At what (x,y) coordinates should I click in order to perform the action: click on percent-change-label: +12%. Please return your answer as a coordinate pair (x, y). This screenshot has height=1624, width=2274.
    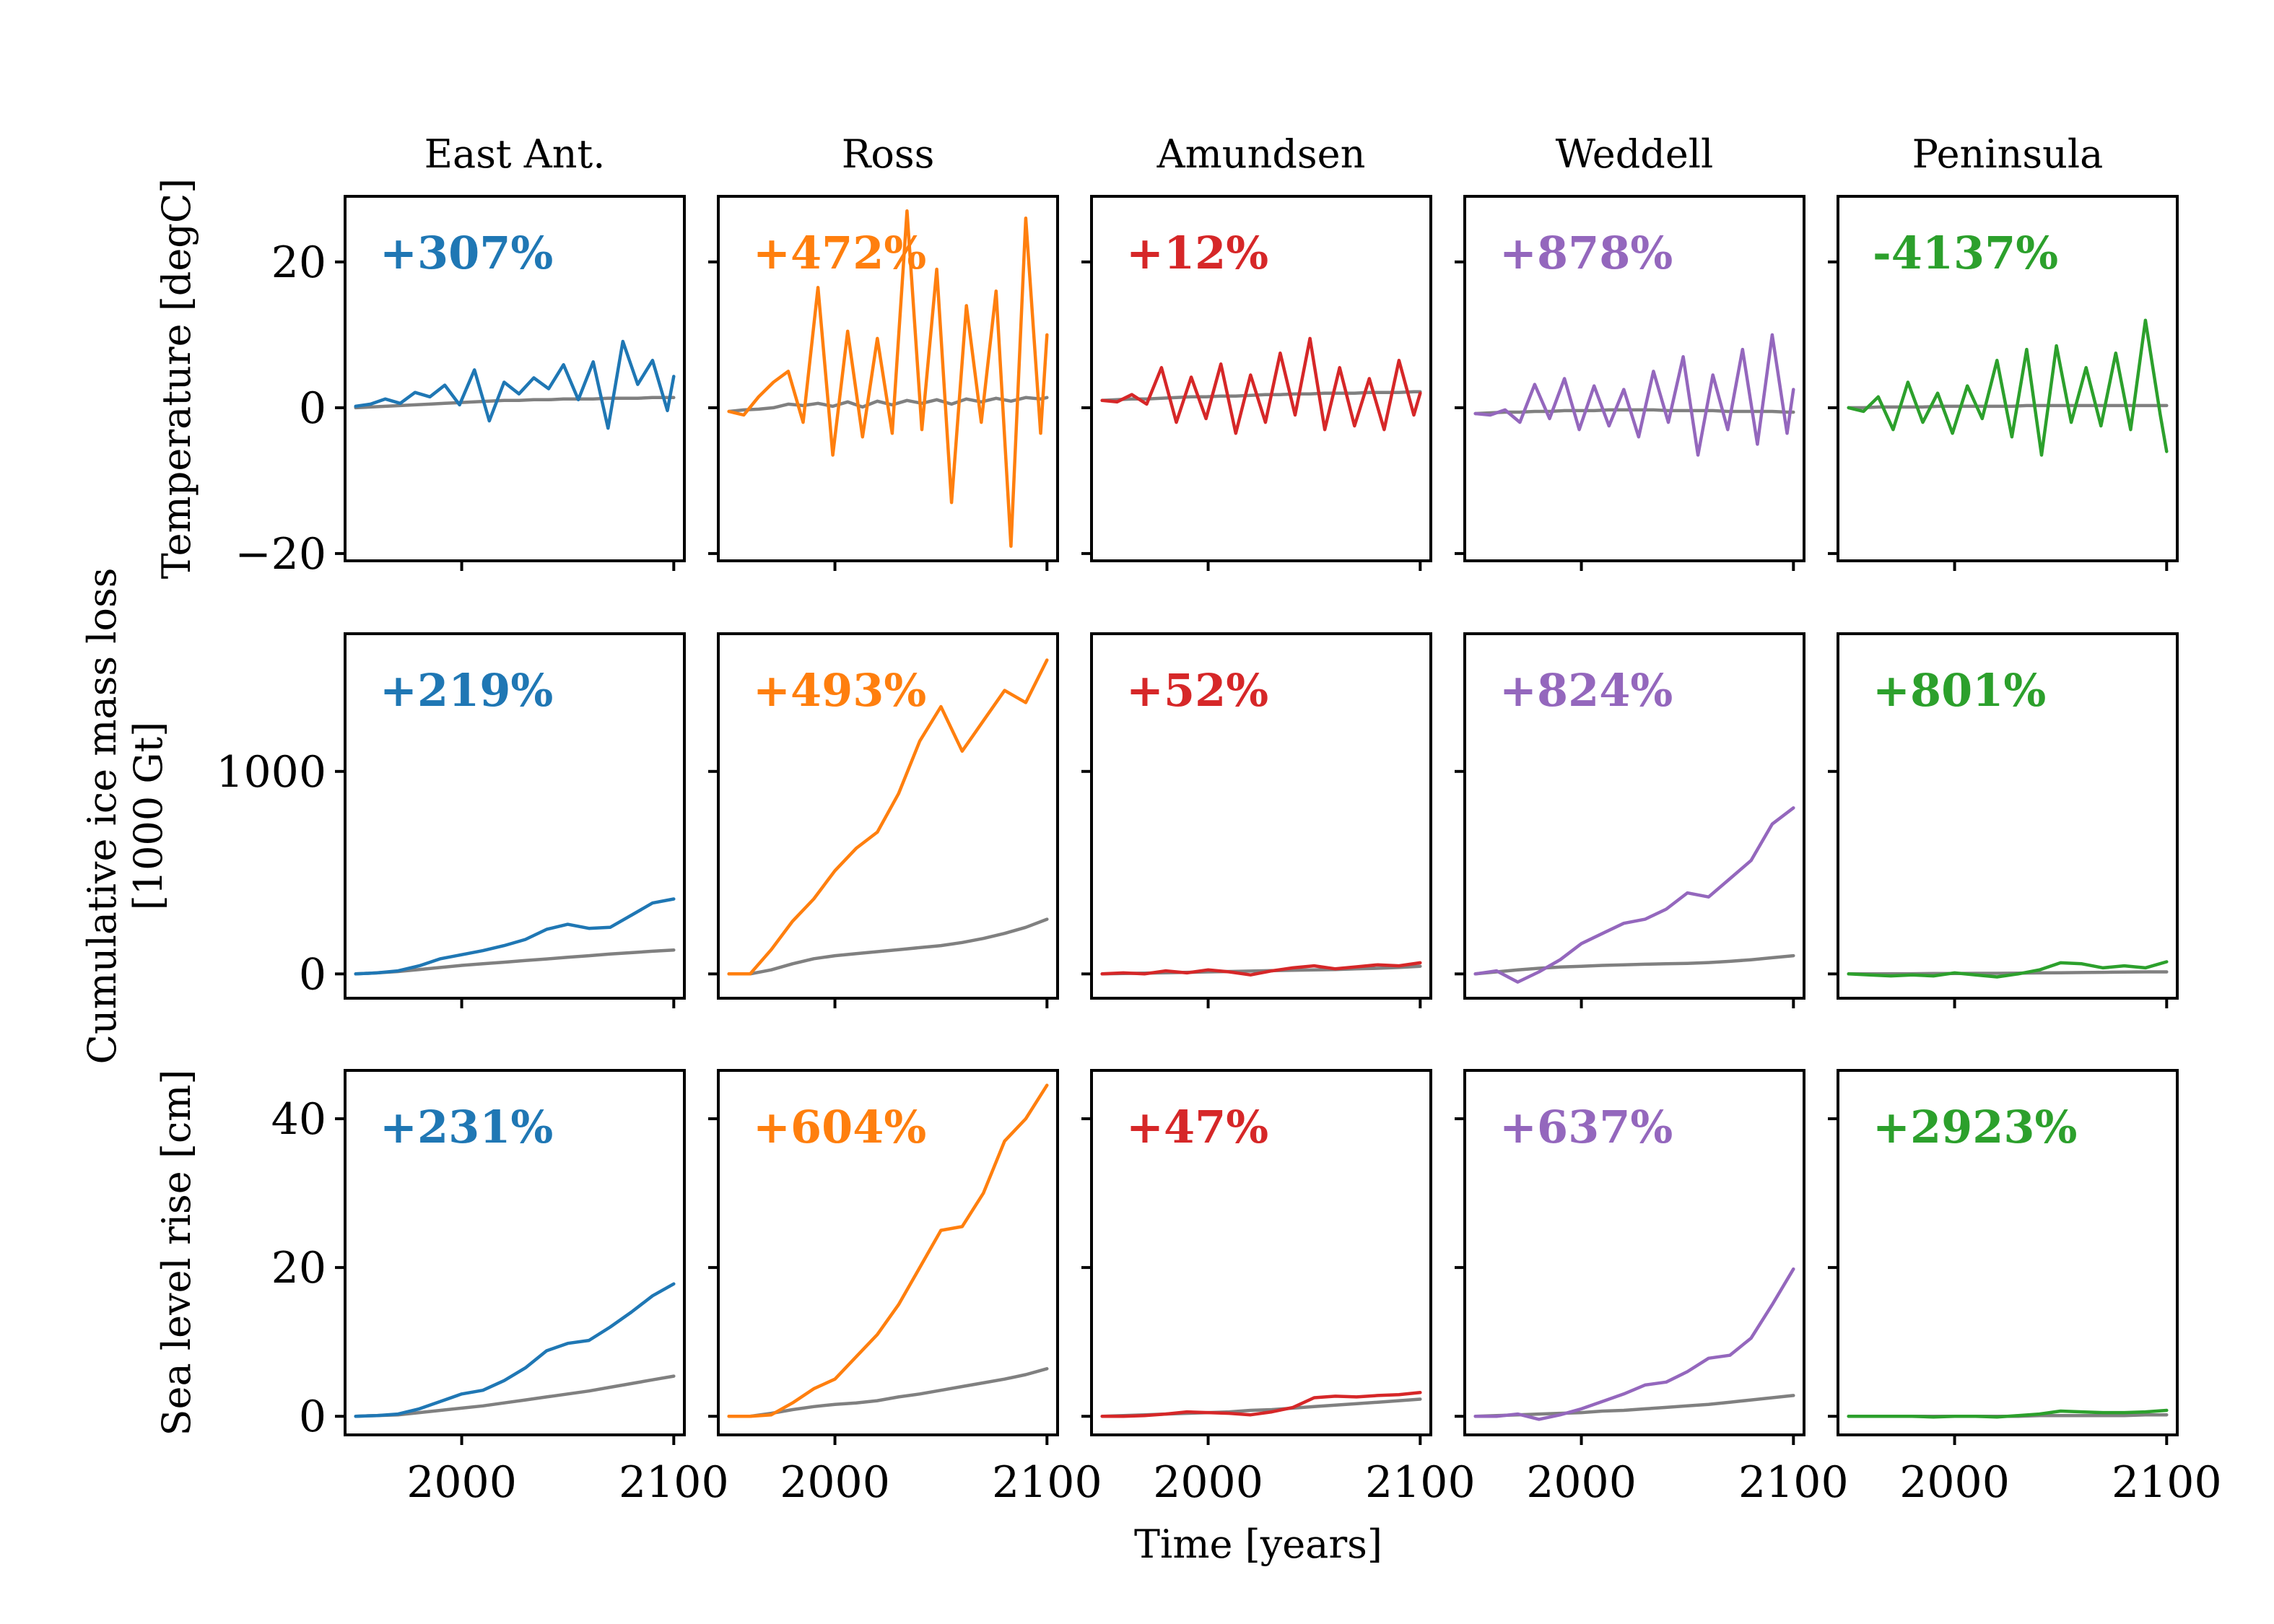
    Looking at the image, I should click on (1197, 253).